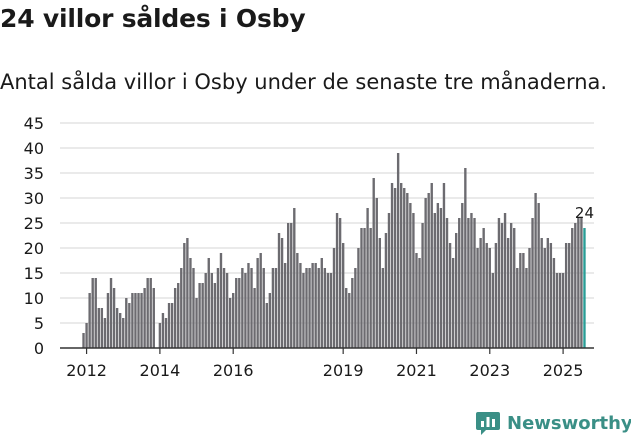 The height and width of the screenshot is (439, 631). I want to click on newsworthy-logo: Newsworthy, so click(553, 423).